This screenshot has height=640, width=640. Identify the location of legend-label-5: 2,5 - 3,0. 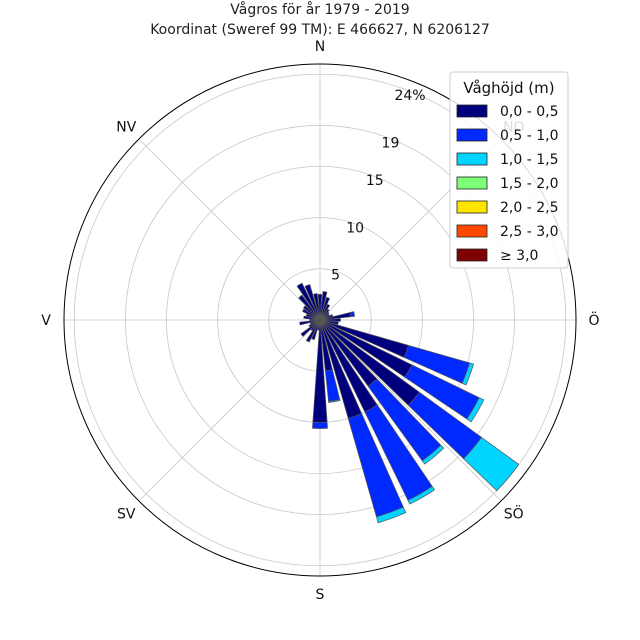
(529, 232).